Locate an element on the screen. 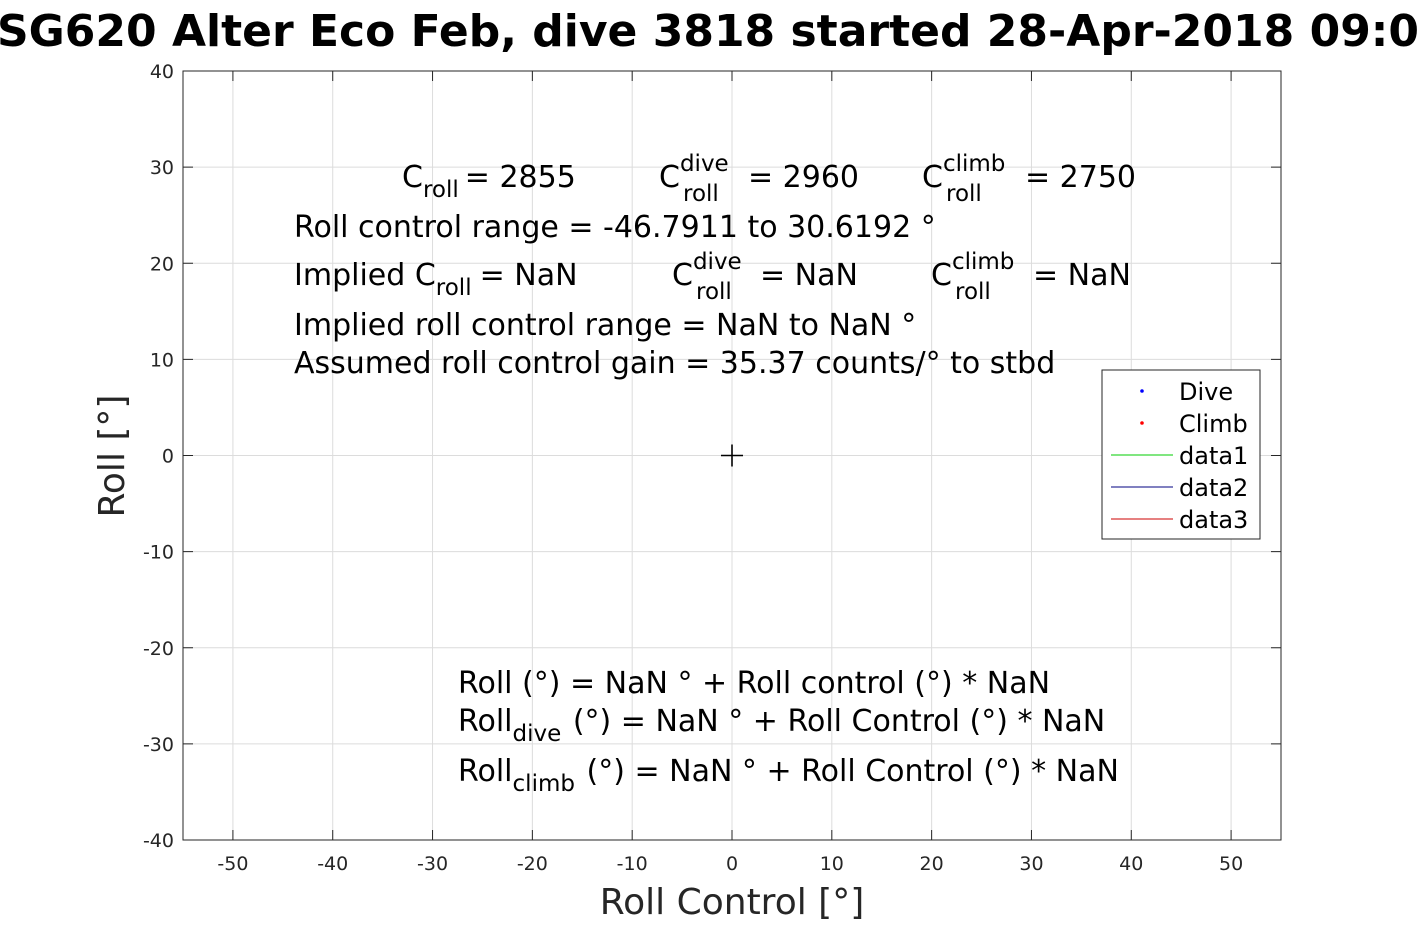 Image resolution: width=1417 pixels, height=945 pixels. legend-label-data1: data1 is located at coordinates (1213, 456).